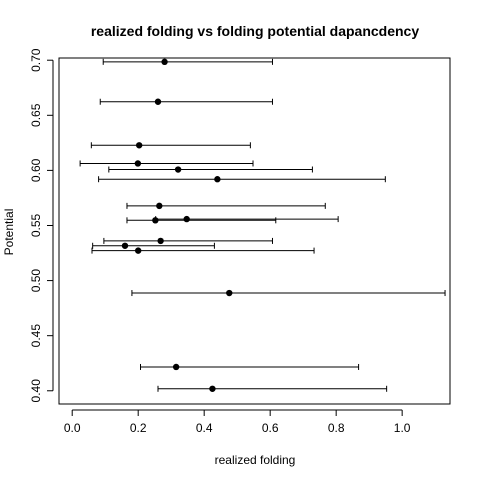 This screenshot has height=480, width=480. What do you see at coordinates (270, 428) in the screenshot?
I see `x-tick-label: 0.6` at bounding box center [270, 428].